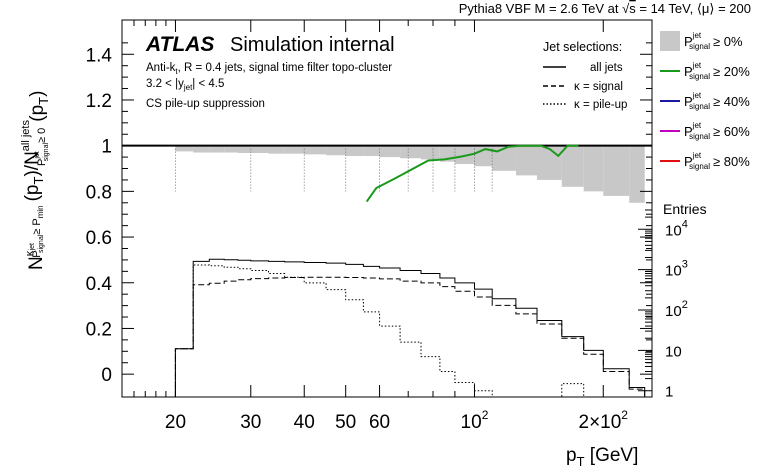 The width and height of the screenshot is (777, 474). I want to click on atlas-line-2: 3.2 < |yjet| < 4.5, so click(185, 85).